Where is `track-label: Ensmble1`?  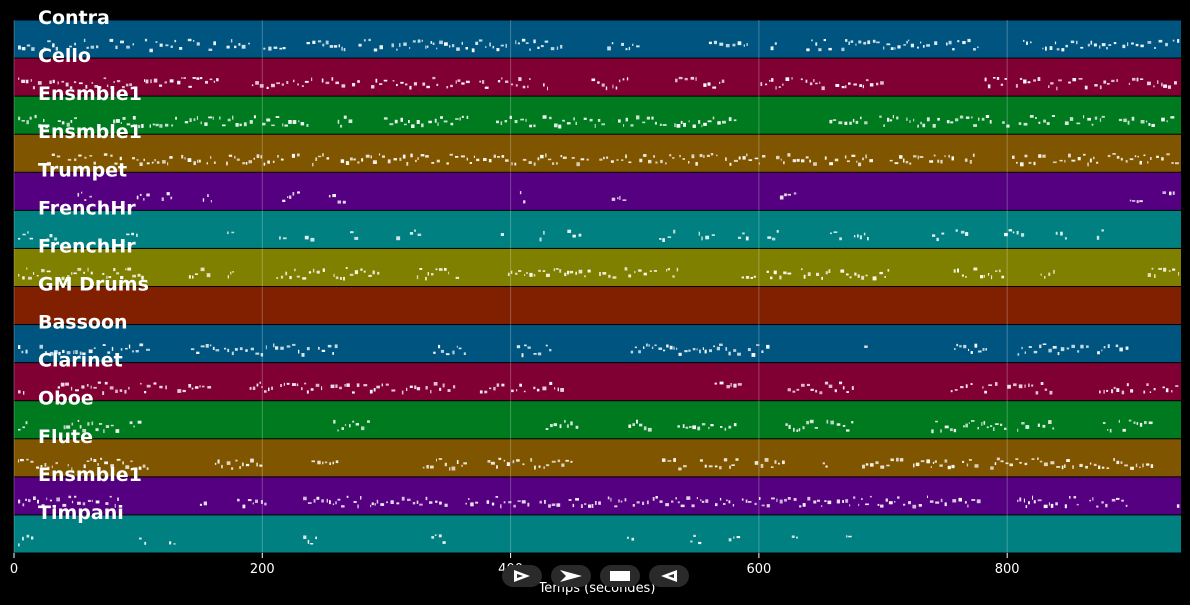
track-label: Ensmble1 is located at coordinates (90, 475).